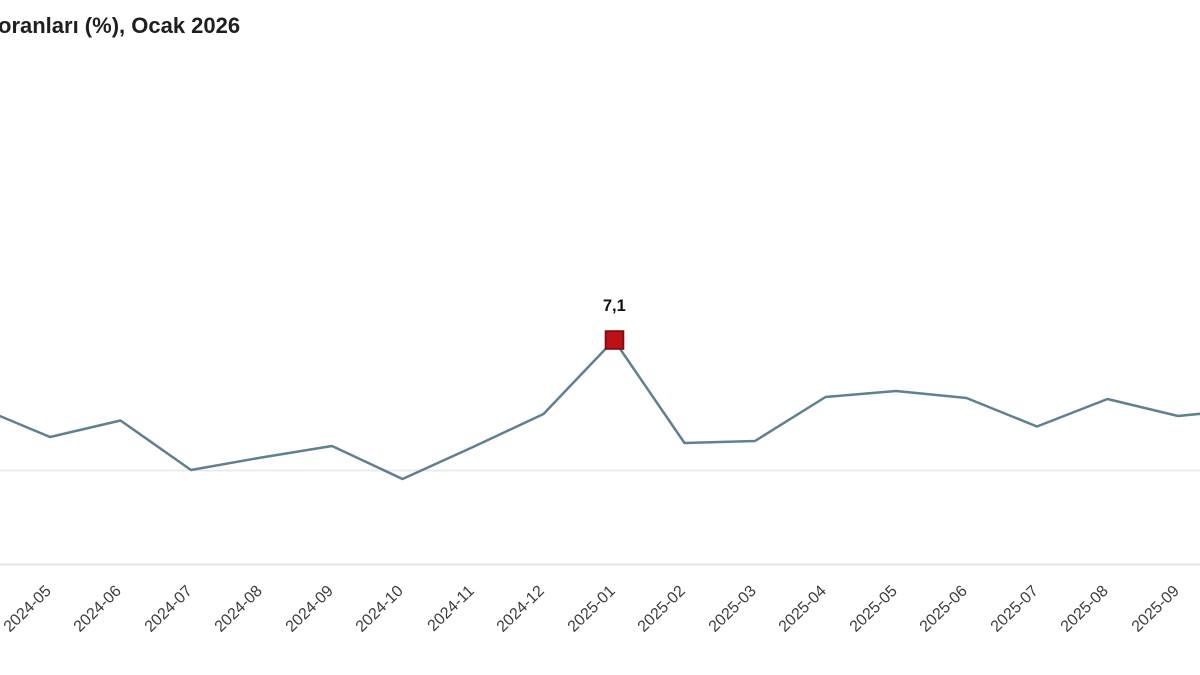  What do you see at coordinates (120, 25) in the screenshot?
I see `svg-text: oranları (%), Ocak 2026` at bounding box center [120, 25].